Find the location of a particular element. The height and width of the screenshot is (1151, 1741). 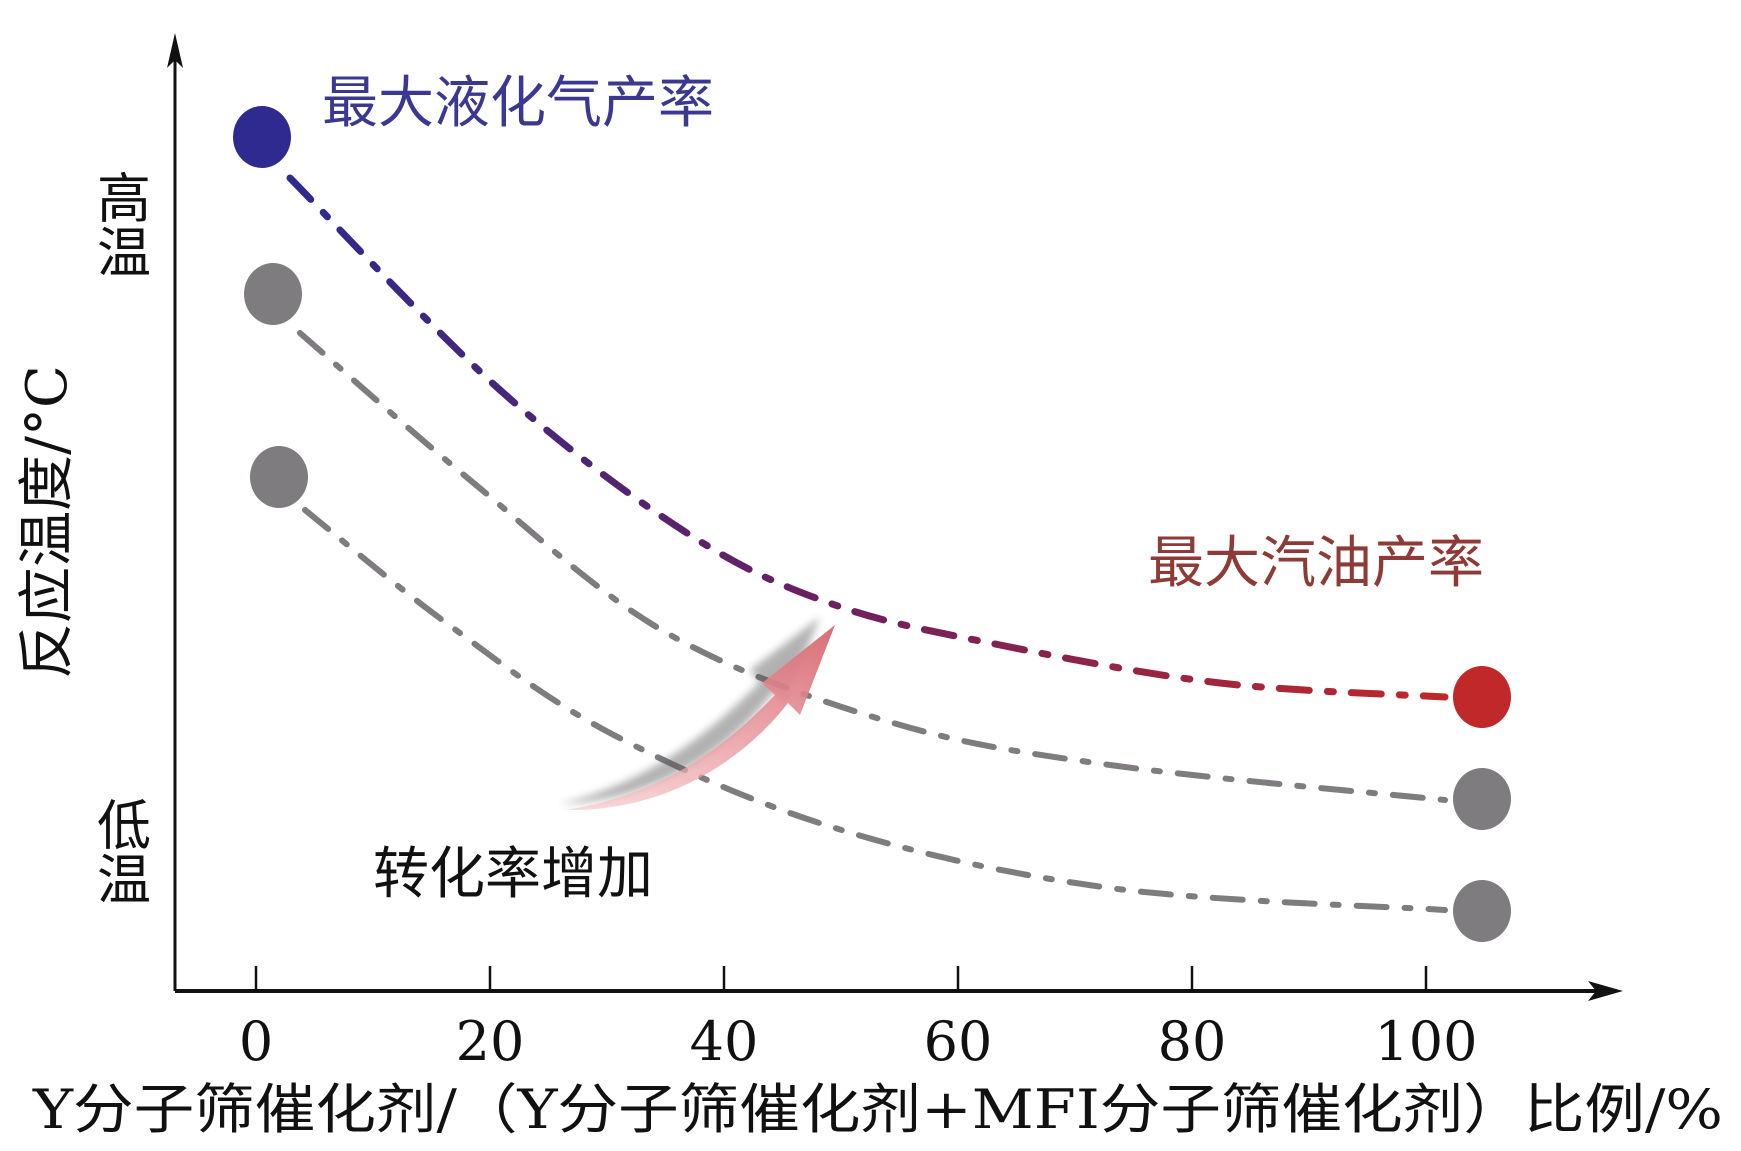

y-low-label: 低温 is located at coordinates (119, 851).